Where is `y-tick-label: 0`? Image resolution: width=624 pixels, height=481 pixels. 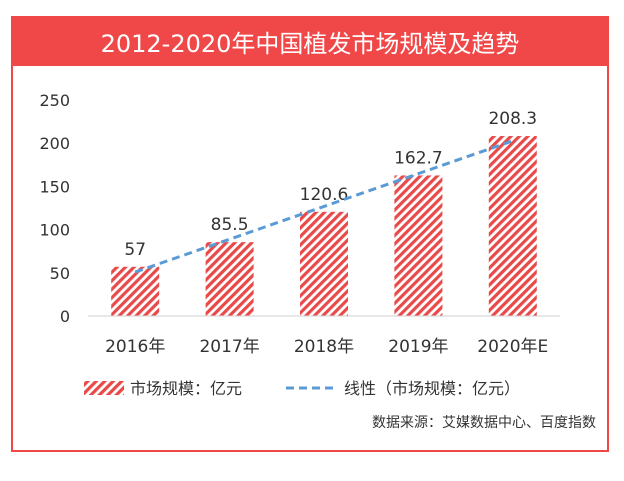
y-tick-label: 0 is located at coordinates (65, 316).